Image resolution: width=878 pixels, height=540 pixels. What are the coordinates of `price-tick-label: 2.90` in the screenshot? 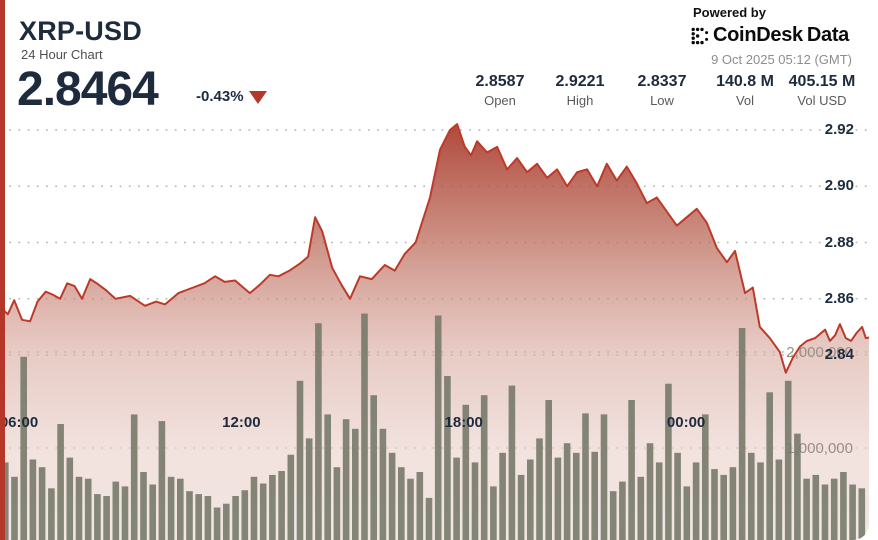 It's located at (839, 186).